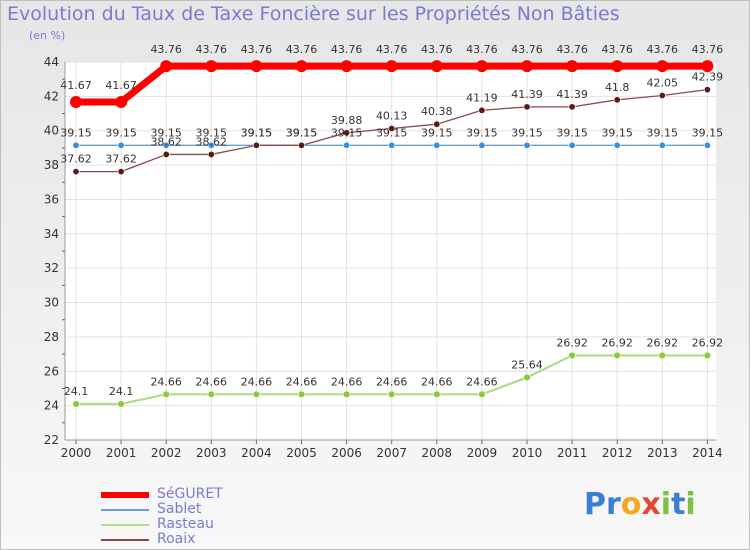 The width and height of the screenshot is (750, 550). What do you see at coordinates (190, 494) in the screenshot?
I see `legend-label-seguret: SéGURET` at bounding box center [190, 494].